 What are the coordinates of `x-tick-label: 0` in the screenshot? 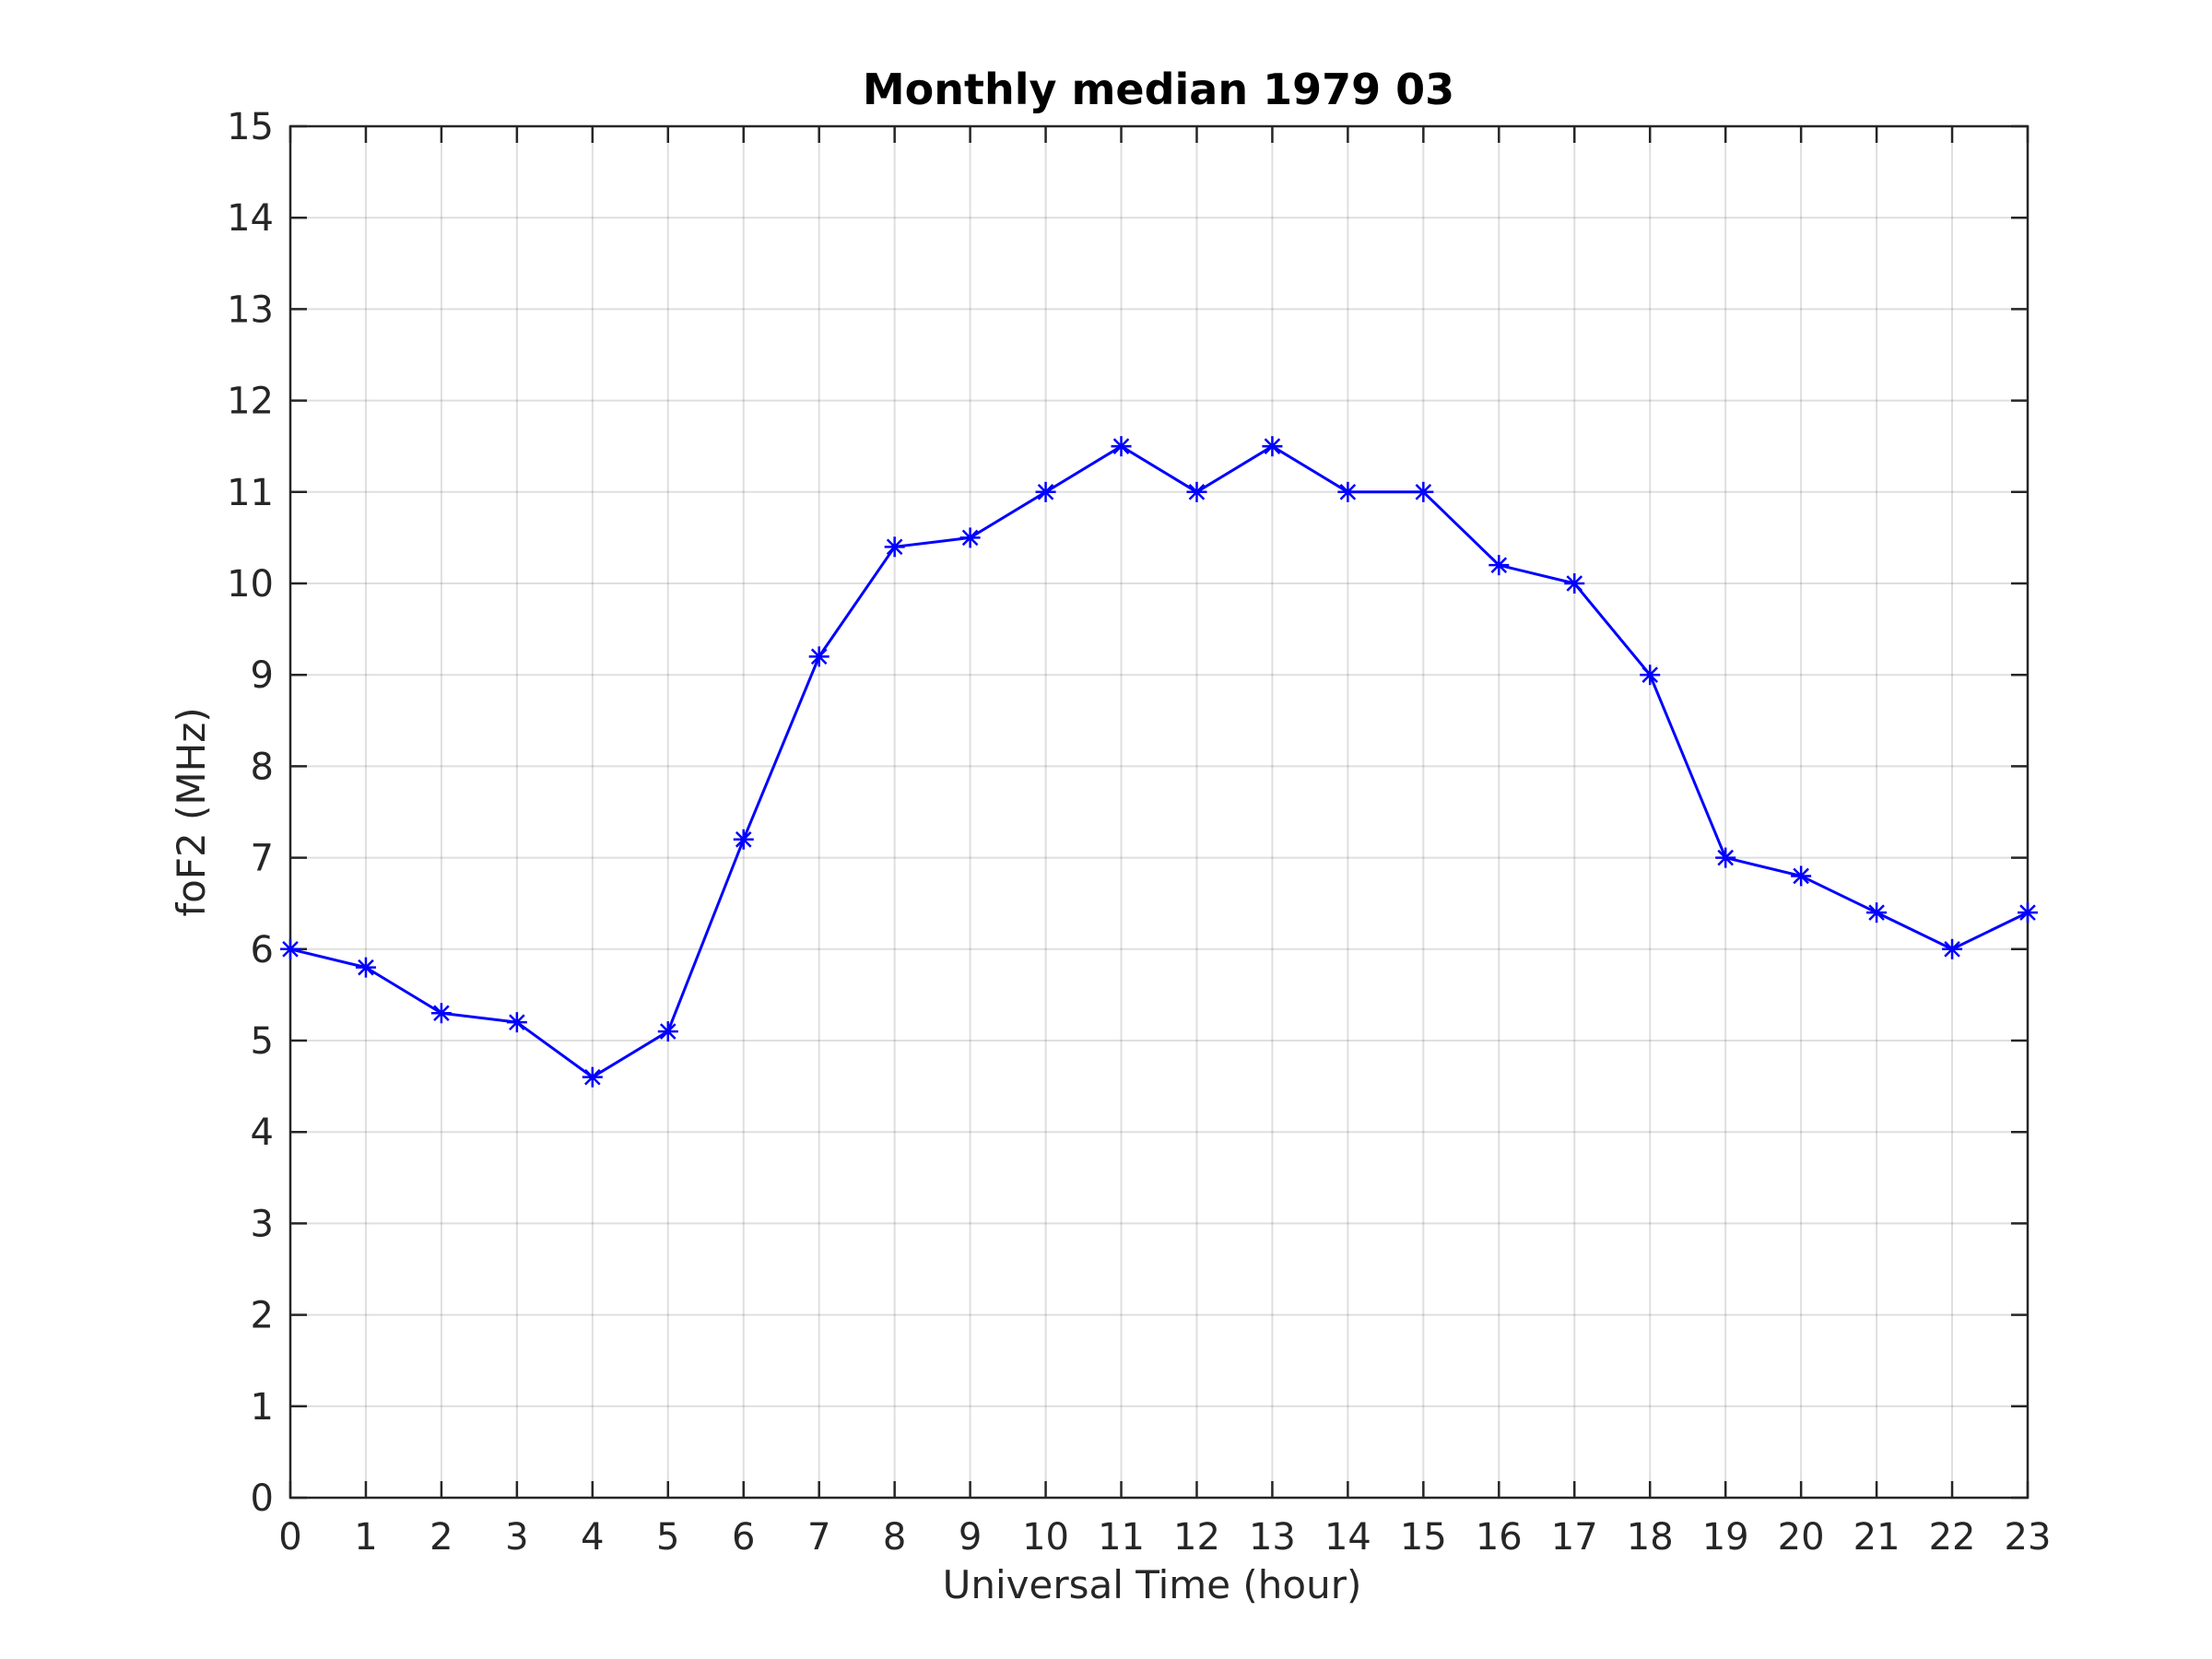 It's located at (289, 1537).